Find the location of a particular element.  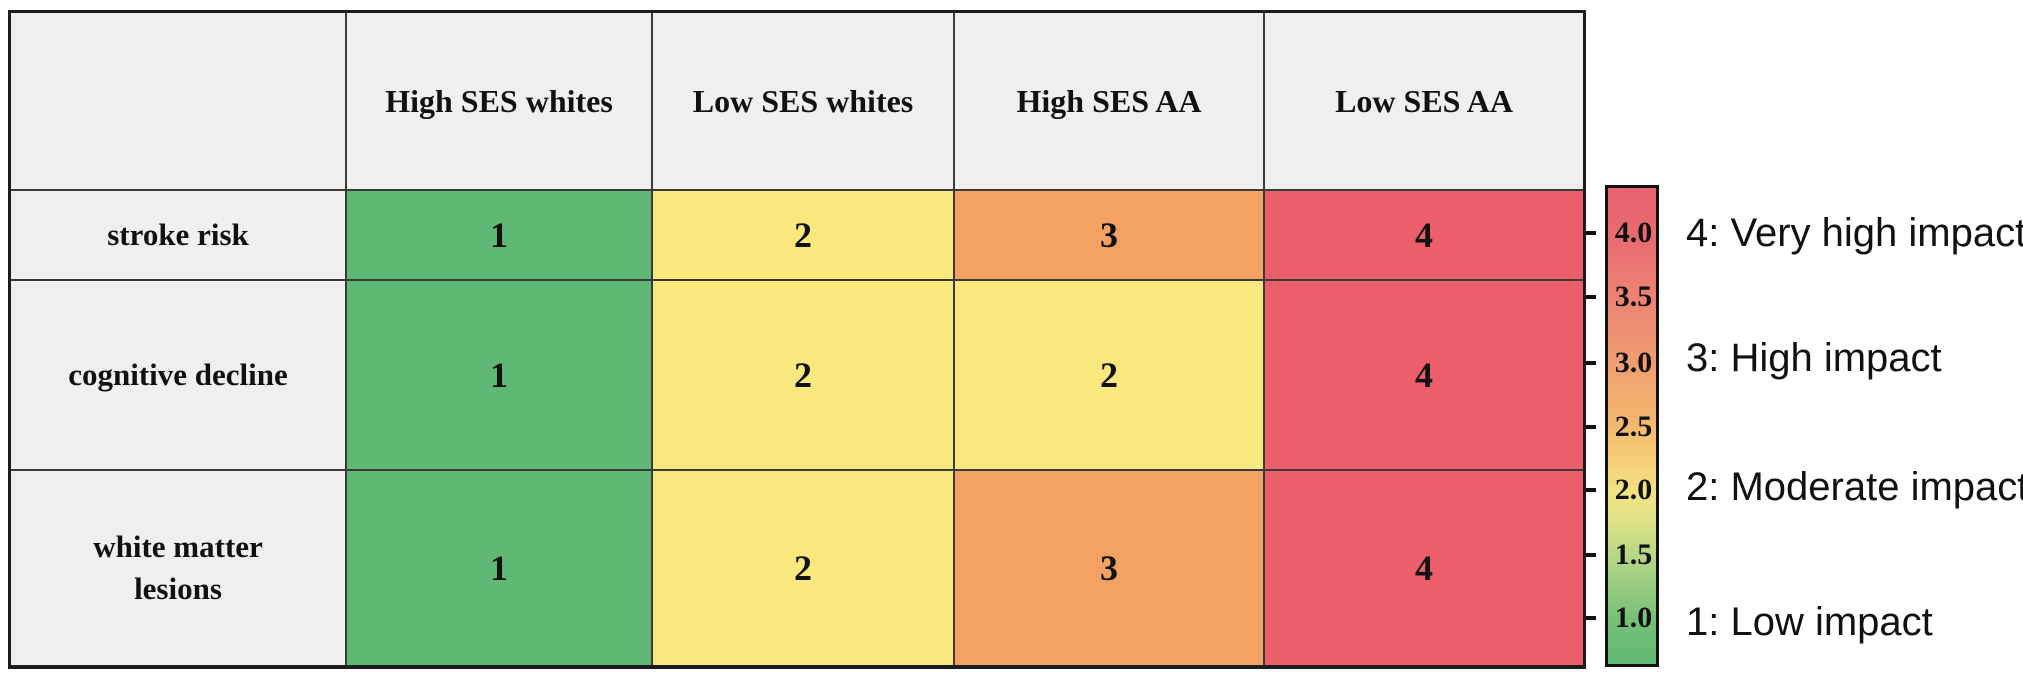

colorbar-tick: 1.5 is located at coordinates (1624, 554).